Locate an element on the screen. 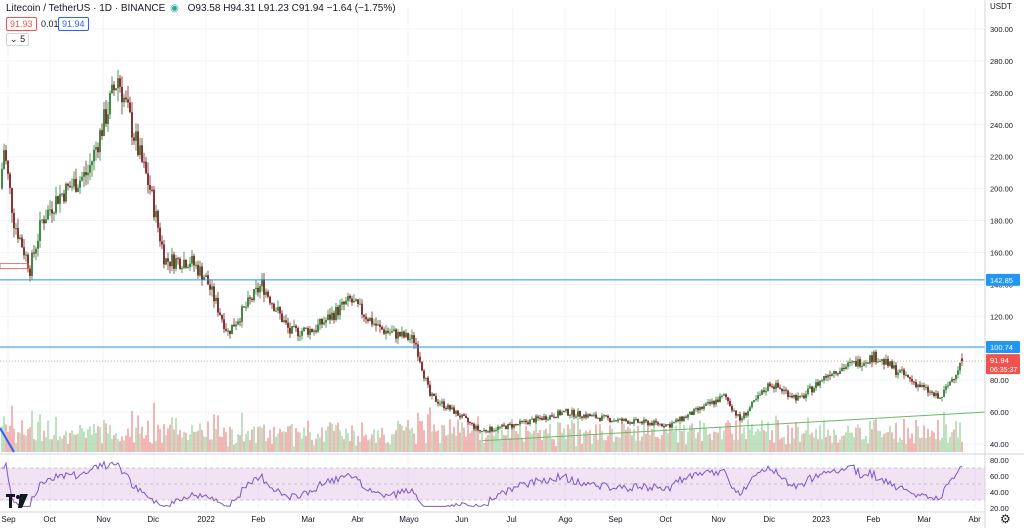  symbol-title: Litecoin / TetherUS · 1D · BINANCE is located at coordinates (86, 8).